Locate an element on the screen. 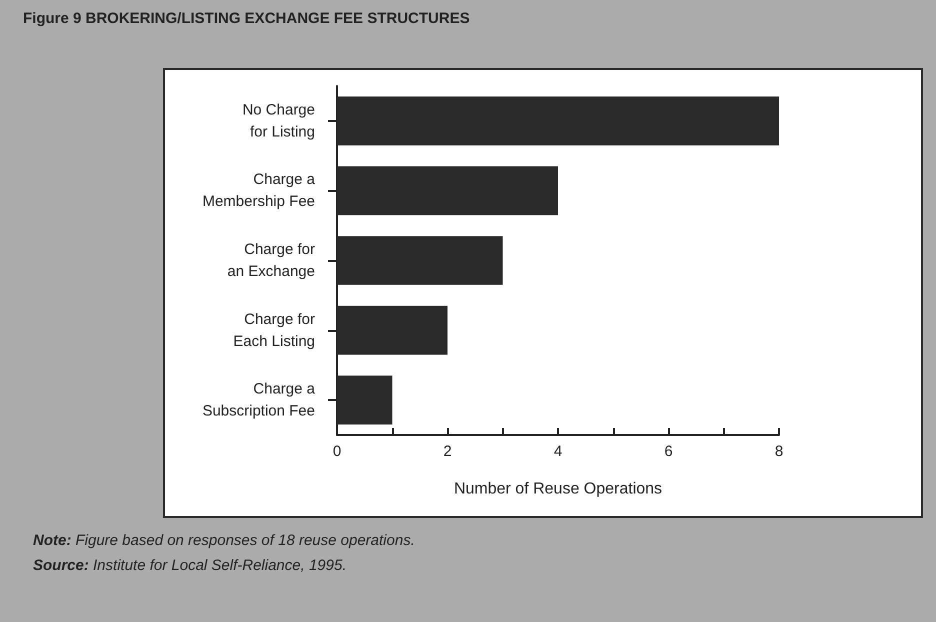 This screenshot has width=936, height=622. x-axis-title: Number of Reuse Operations is located at coordinates (558, 489).